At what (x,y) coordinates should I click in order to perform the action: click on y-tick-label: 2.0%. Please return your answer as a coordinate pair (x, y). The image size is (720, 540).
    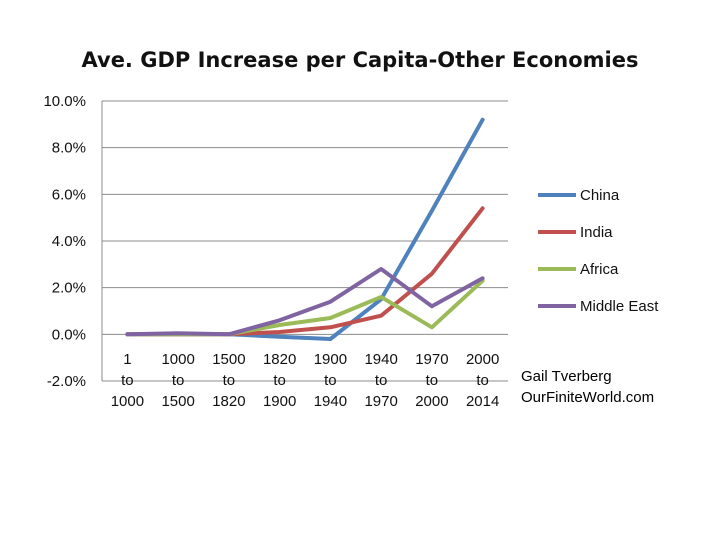
    Looking at the image, I should click on (69, 288).